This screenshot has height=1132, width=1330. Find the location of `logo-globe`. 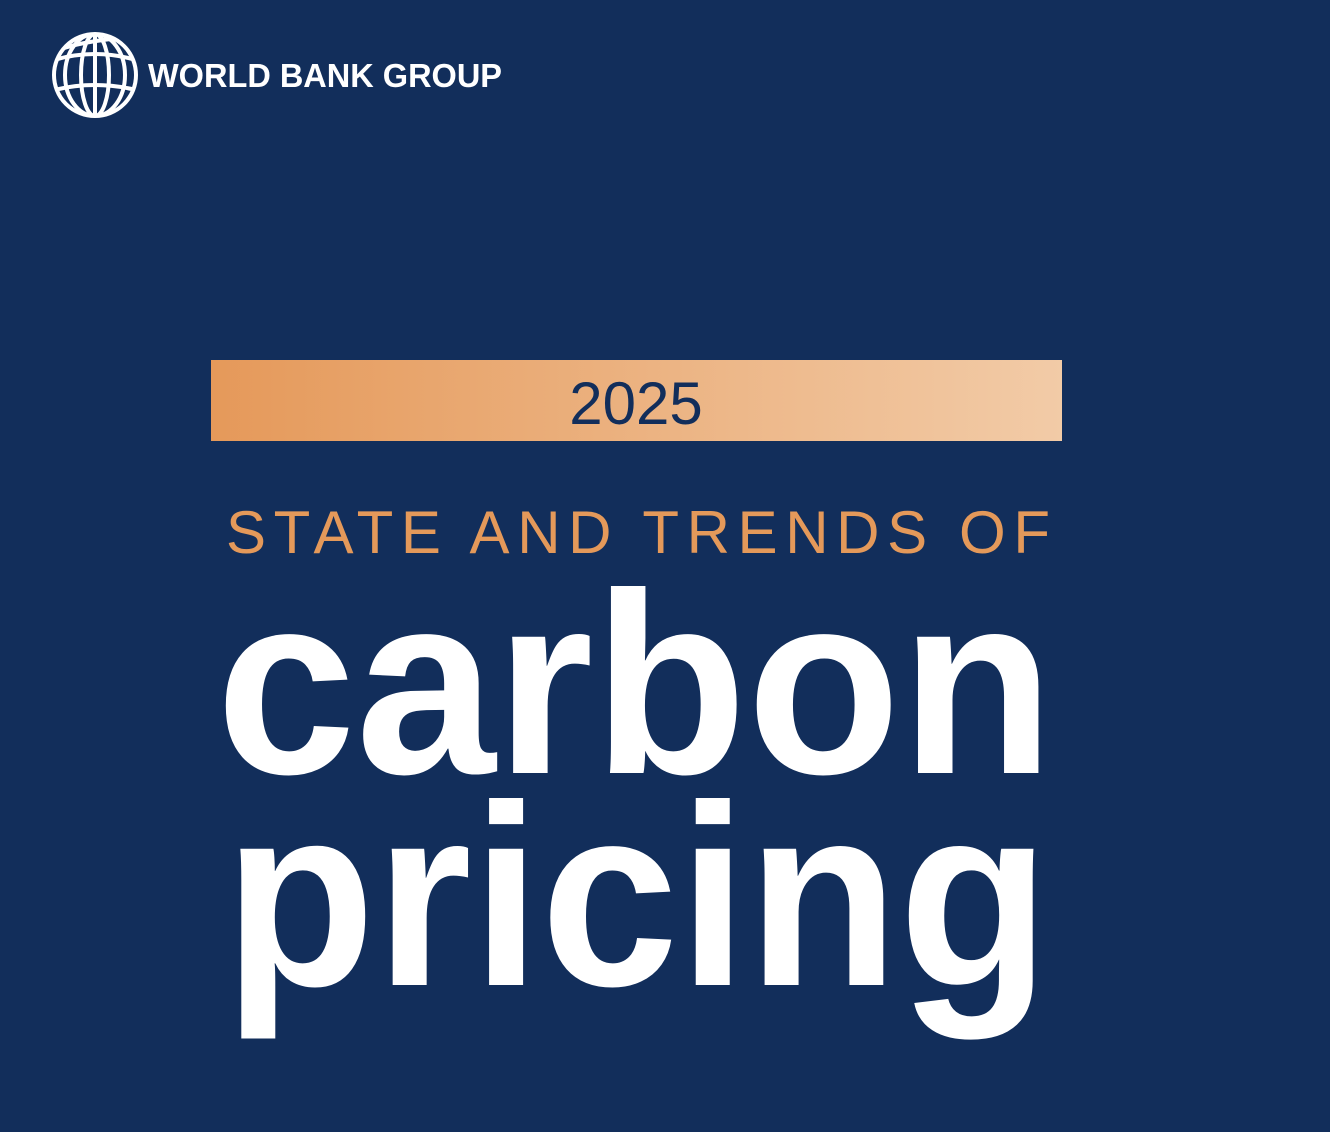

logo-globe is located at coordinates (95, 75).